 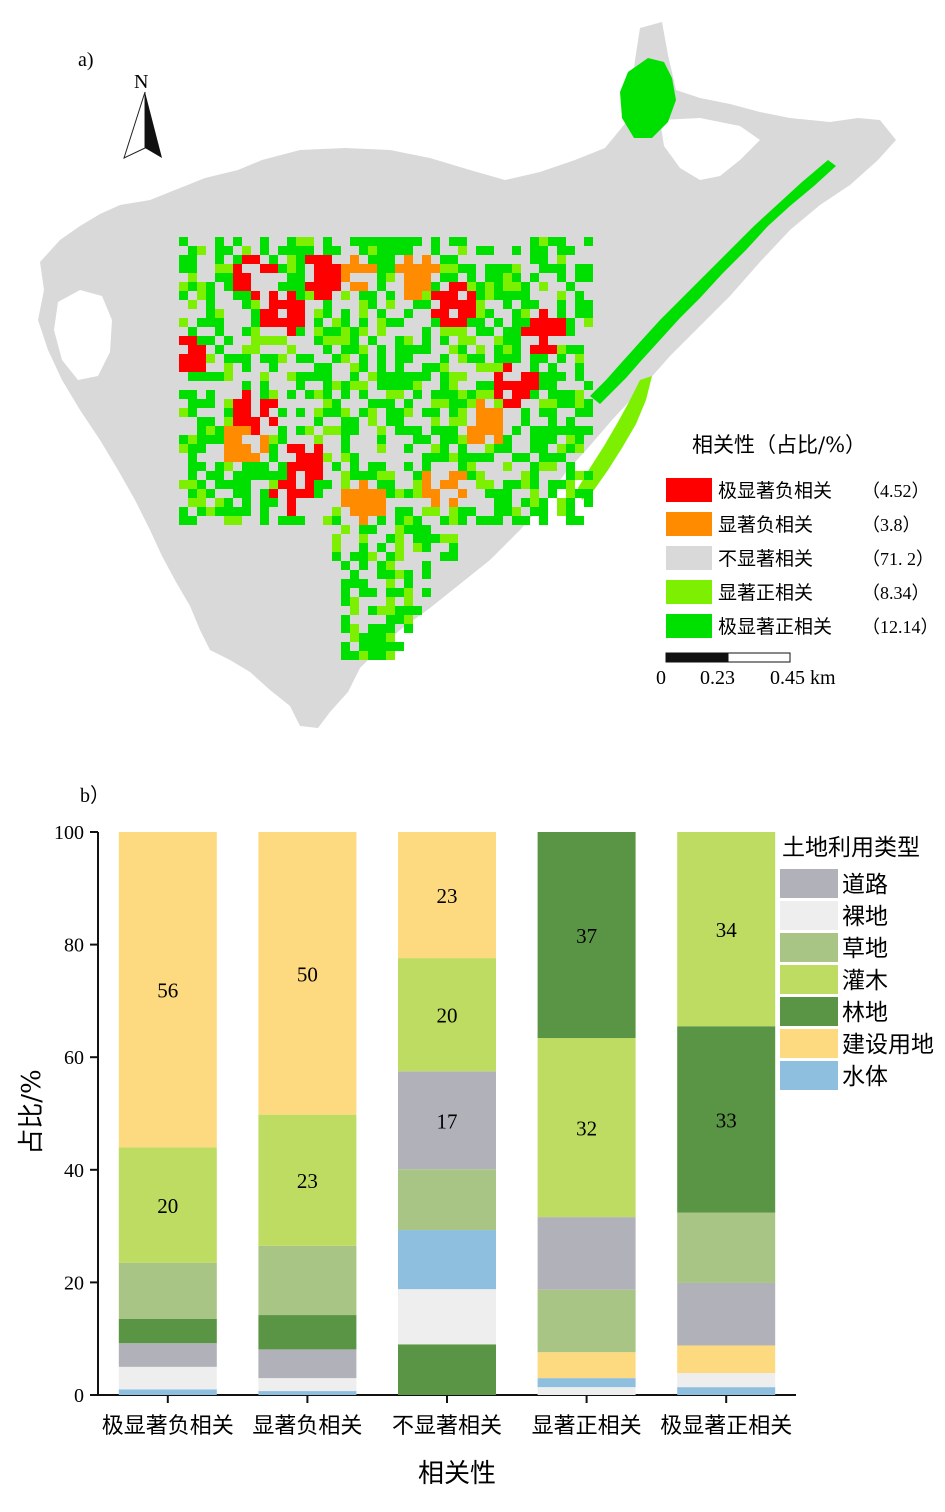 I want to click on chart-legend-label: 建设用地, so click(x=888, y=1045).